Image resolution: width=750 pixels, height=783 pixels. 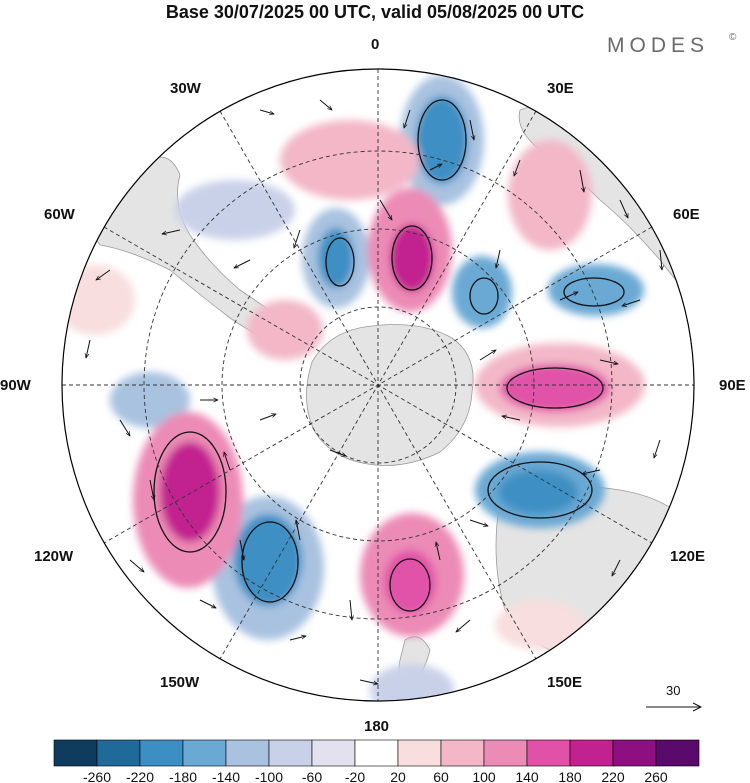 I want to click on reference-vector: 30, so click(x=675, y=700).